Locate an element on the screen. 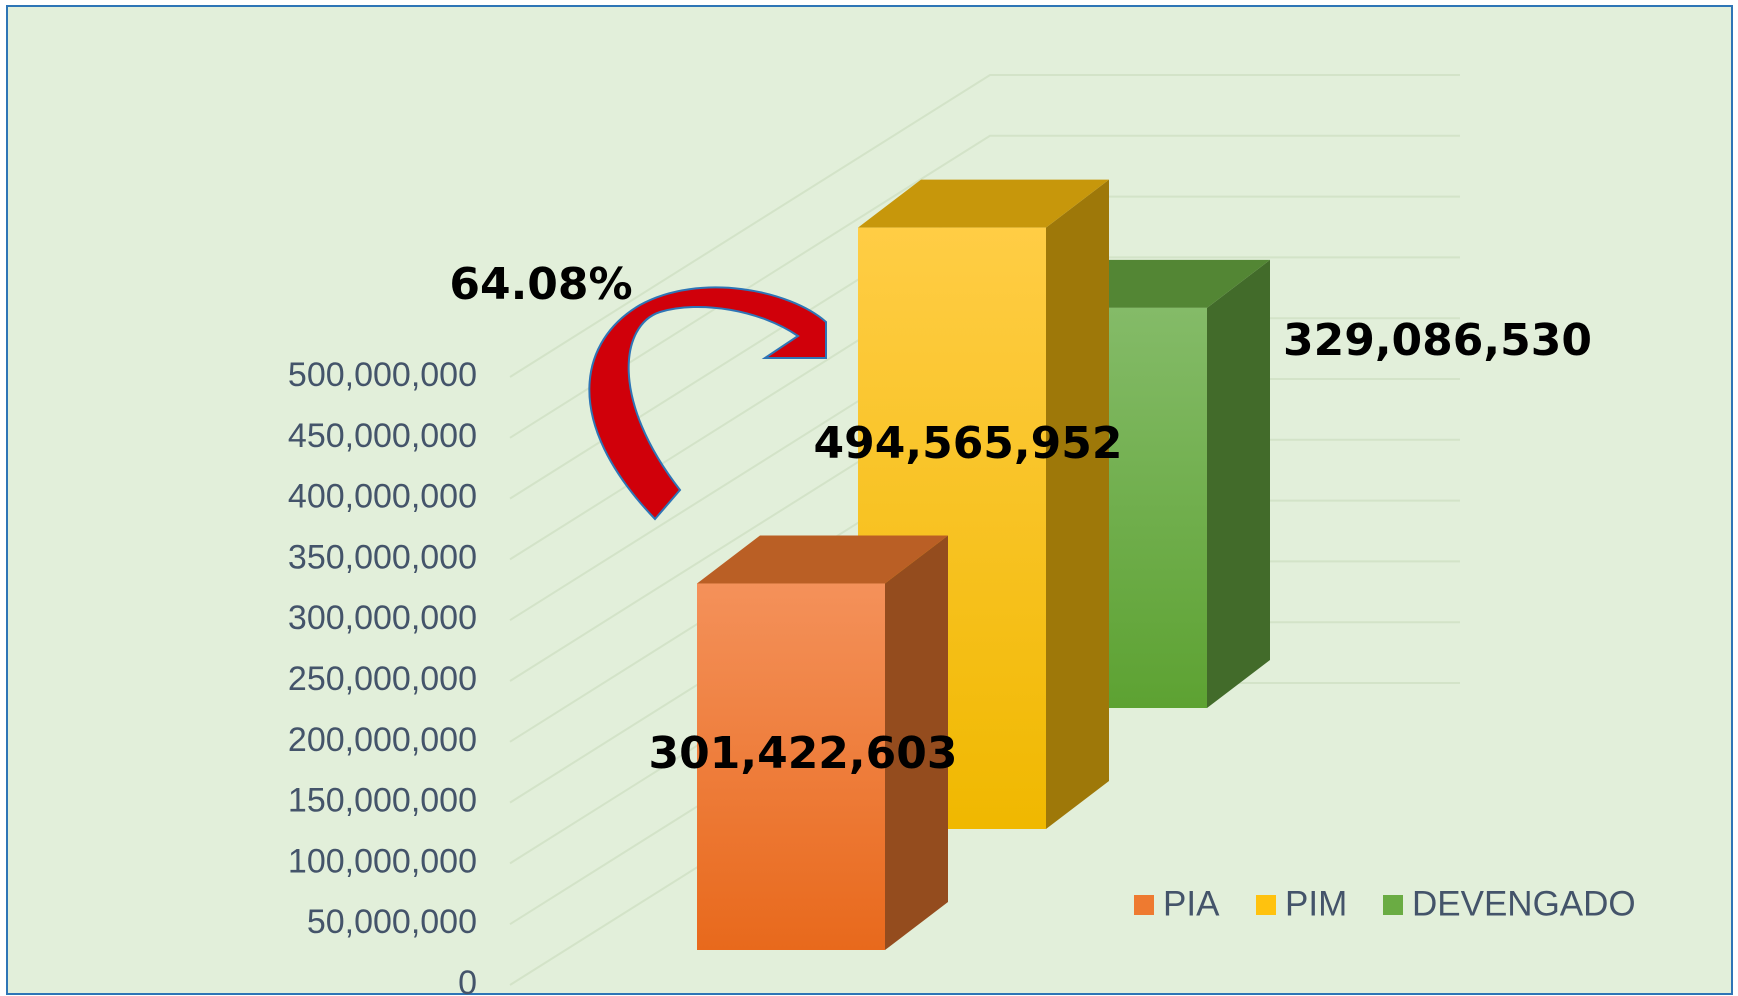 The width and height of the screenshot is (1738, 996). arrow is located at coordinates (707, 403).